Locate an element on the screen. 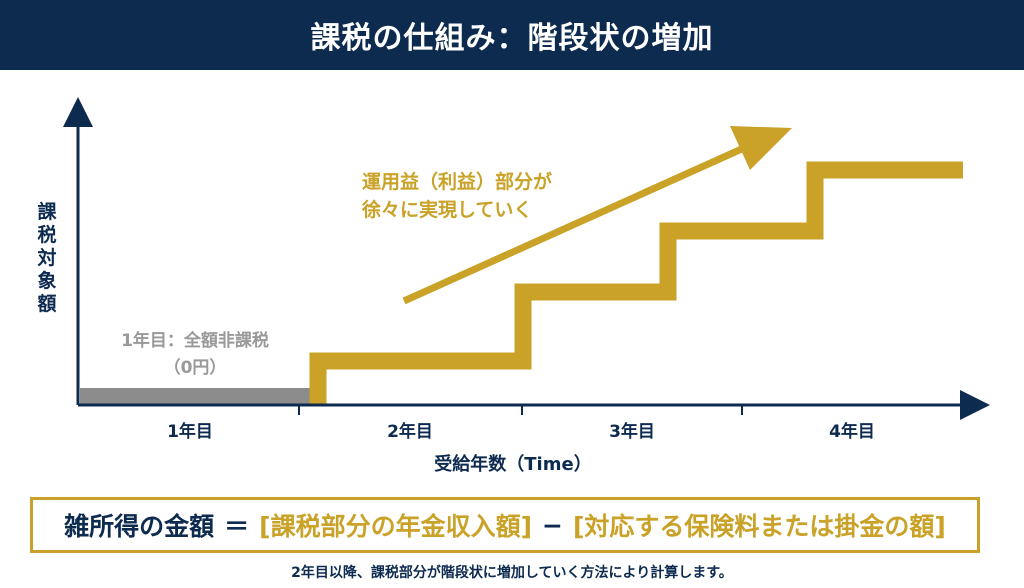 The image size is (1024, 588). year1-note-line1: 1年目：全額非課税 is located at coordinates (195, 340).